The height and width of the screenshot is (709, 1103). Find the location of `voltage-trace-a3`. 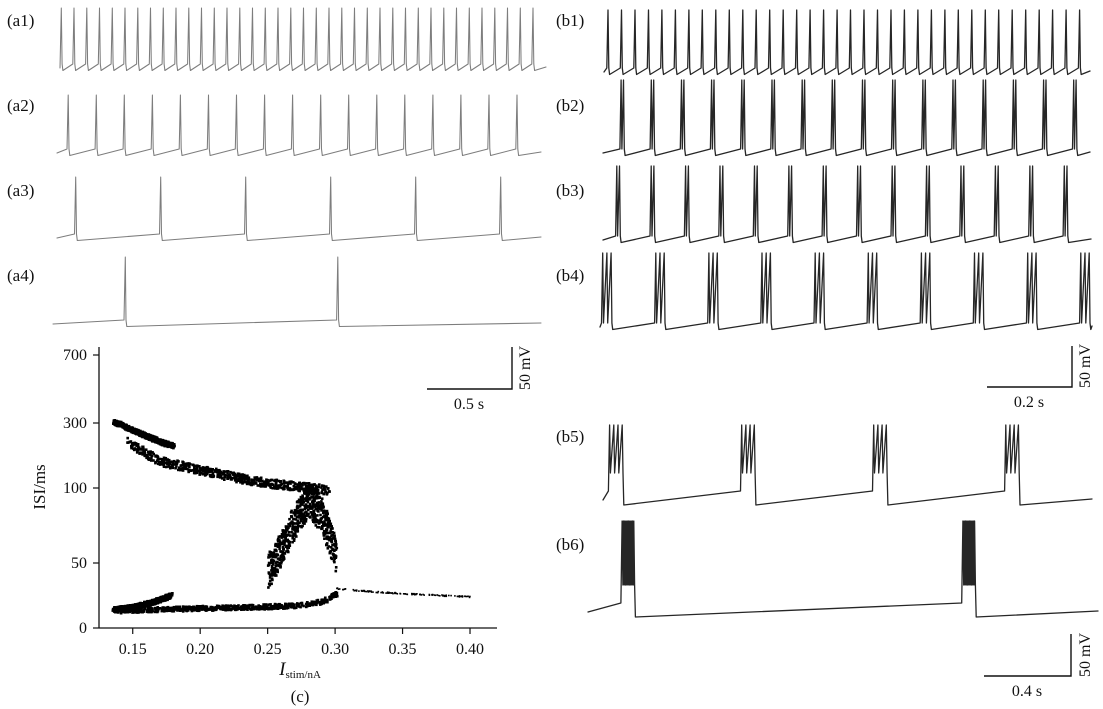

voltage-trace-a3 is located at coordinates (299, 209).